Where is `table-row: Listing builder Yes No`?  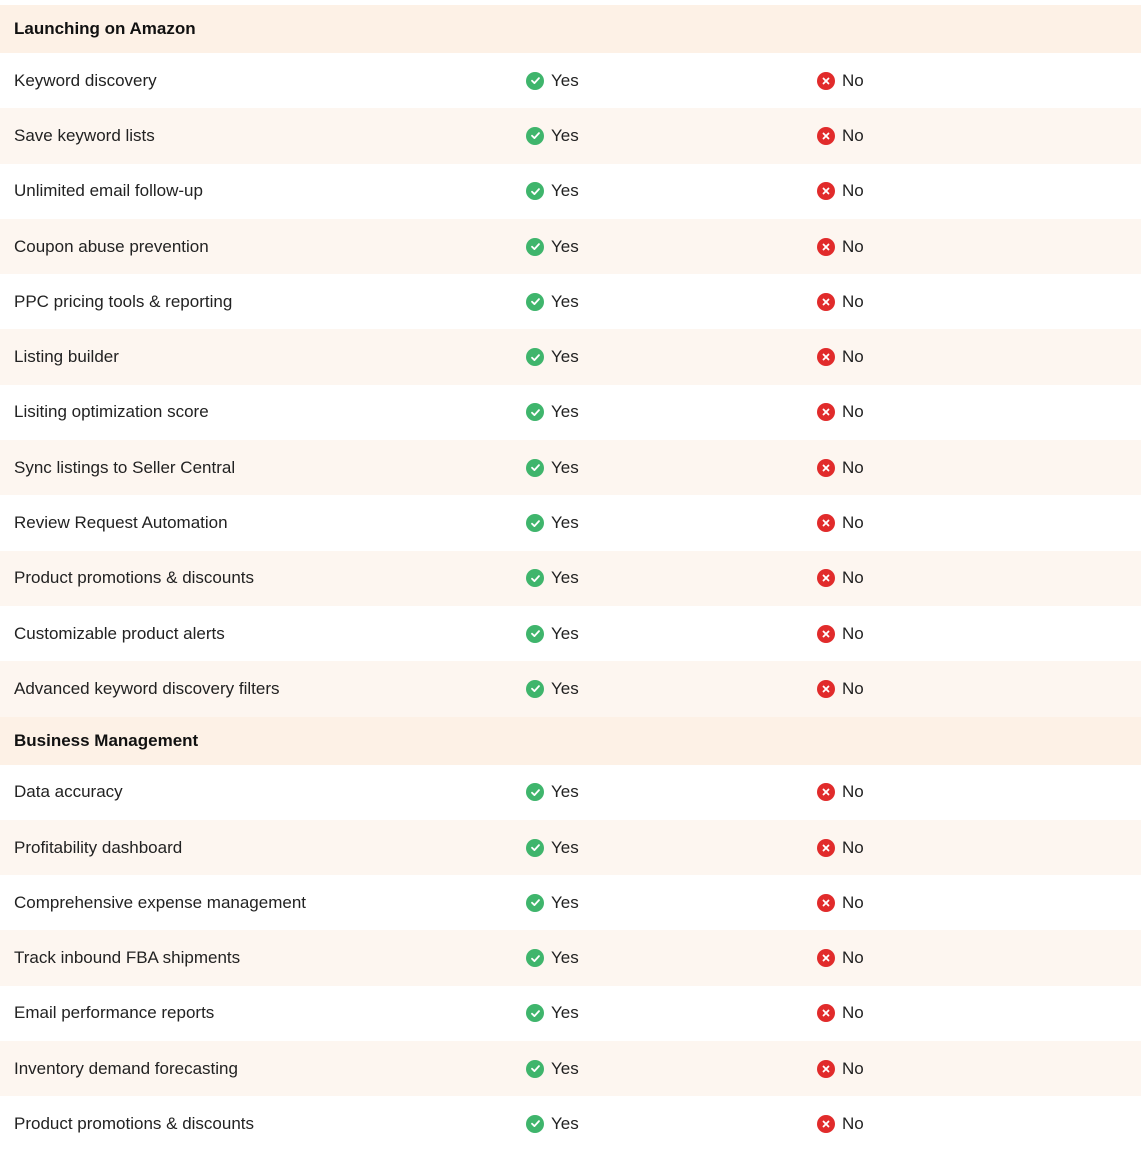 table-row: Listing builder Yes No is located at coordinates (570, 357).